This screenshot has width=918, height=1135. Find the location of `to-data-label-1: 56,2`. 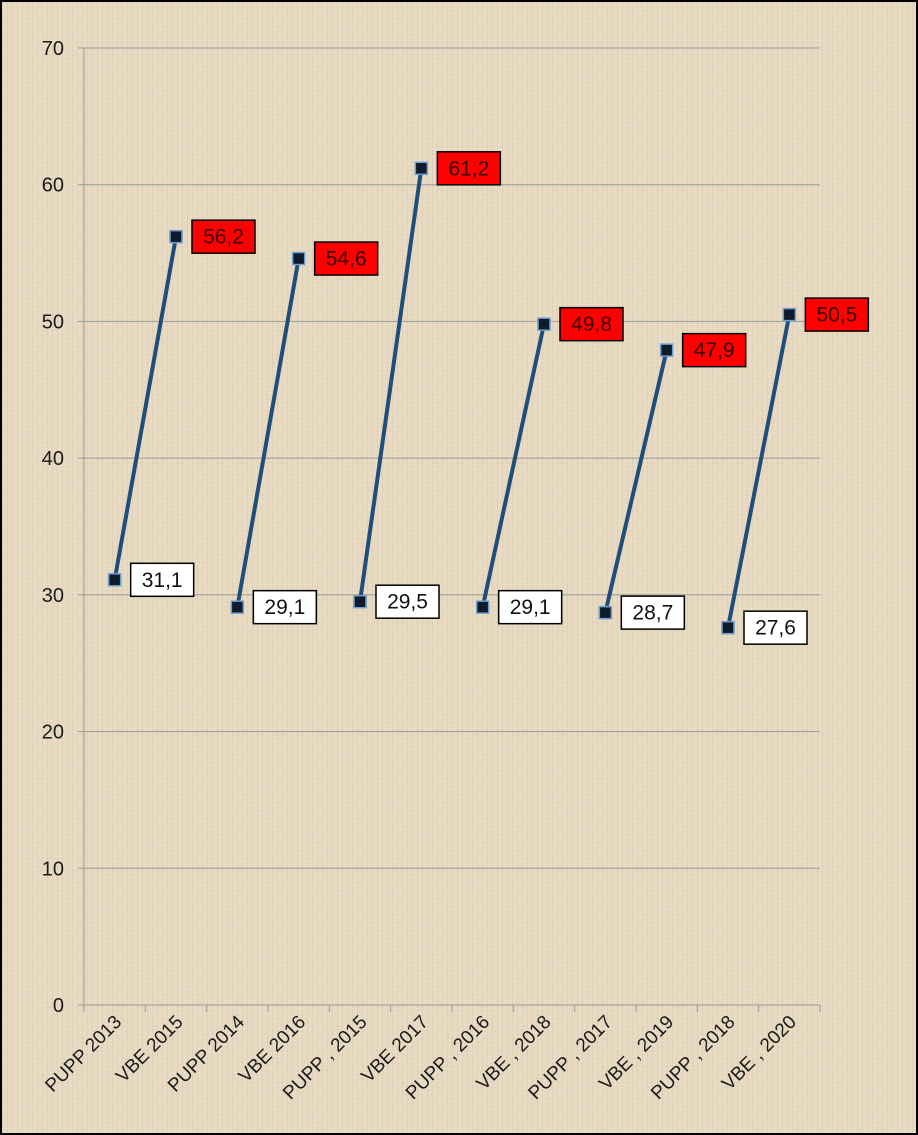

to-data-label-1: 56,2 is located at coordinates (223, 236).